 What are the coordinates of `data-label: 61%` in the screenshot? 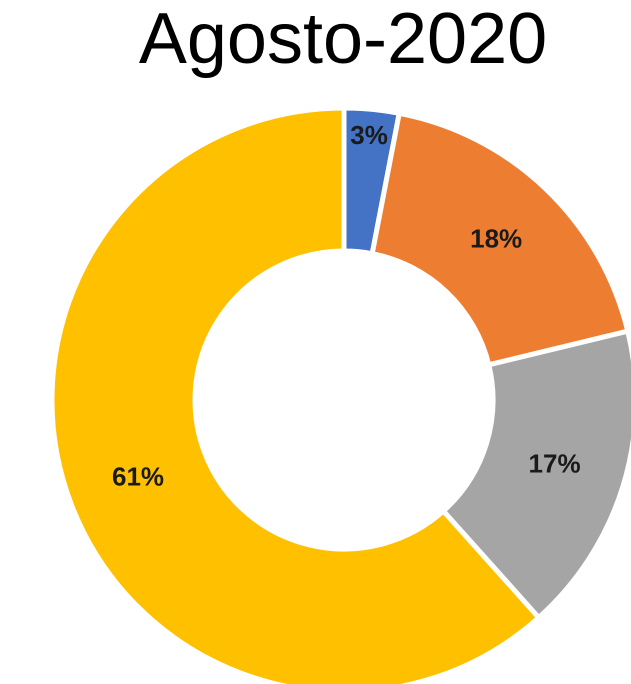 It's located at (138, 477).